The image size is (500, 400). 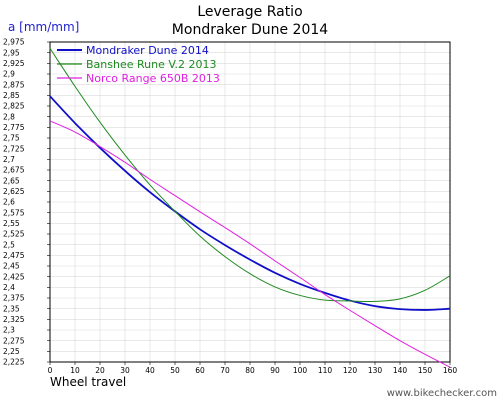 I want to click on y-tick-label: 2,7, so click(x=9, y=159).